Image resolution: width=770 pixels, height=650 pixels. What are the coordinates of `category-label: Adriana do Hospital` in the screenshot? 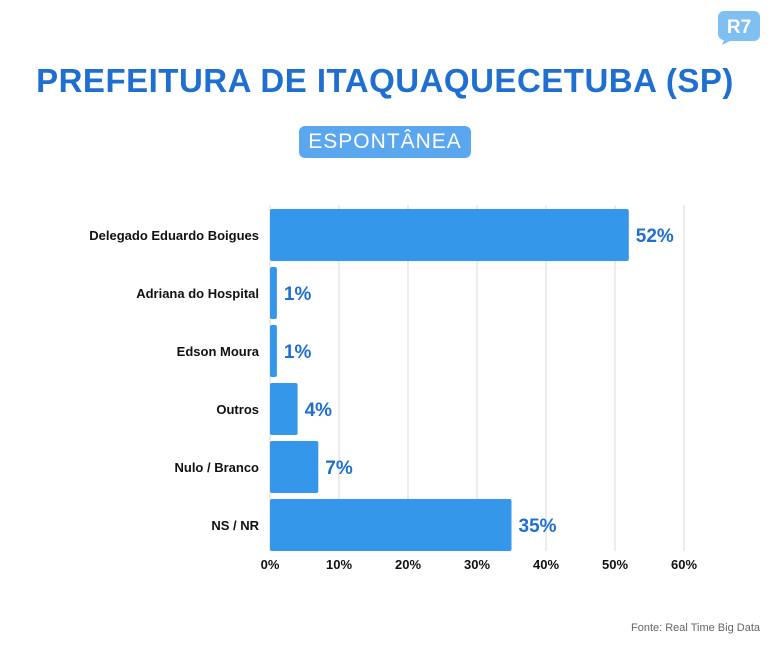 It's located at (197, 293).